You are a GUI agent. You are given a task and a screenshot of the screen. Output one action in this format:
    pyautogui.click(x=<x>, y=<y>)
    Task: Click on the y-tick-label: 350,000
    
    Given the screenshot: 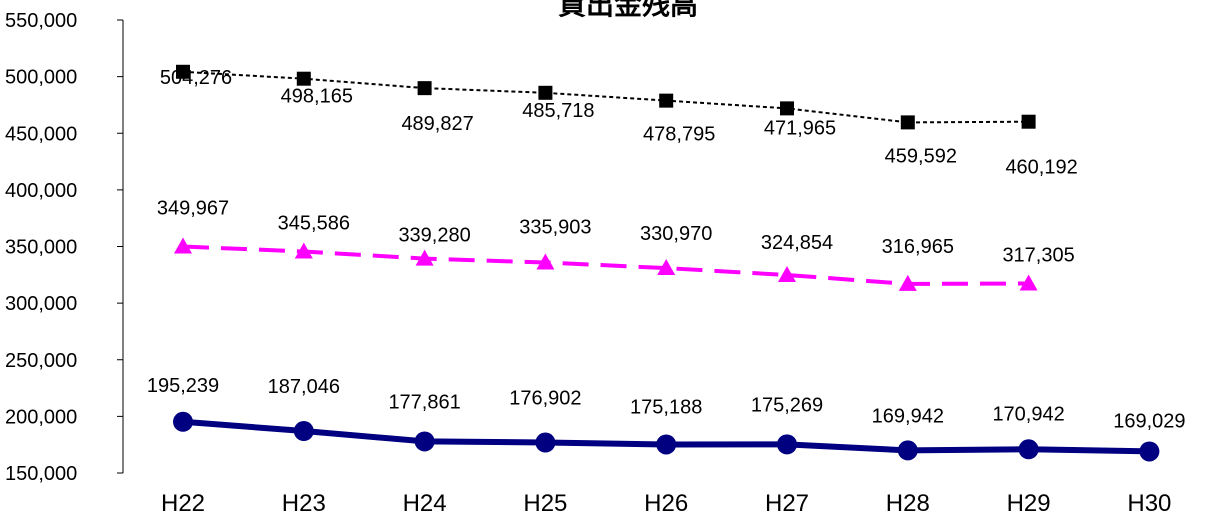 What is the action you would take?
    pyautogui.click(x=41, y=248)
    